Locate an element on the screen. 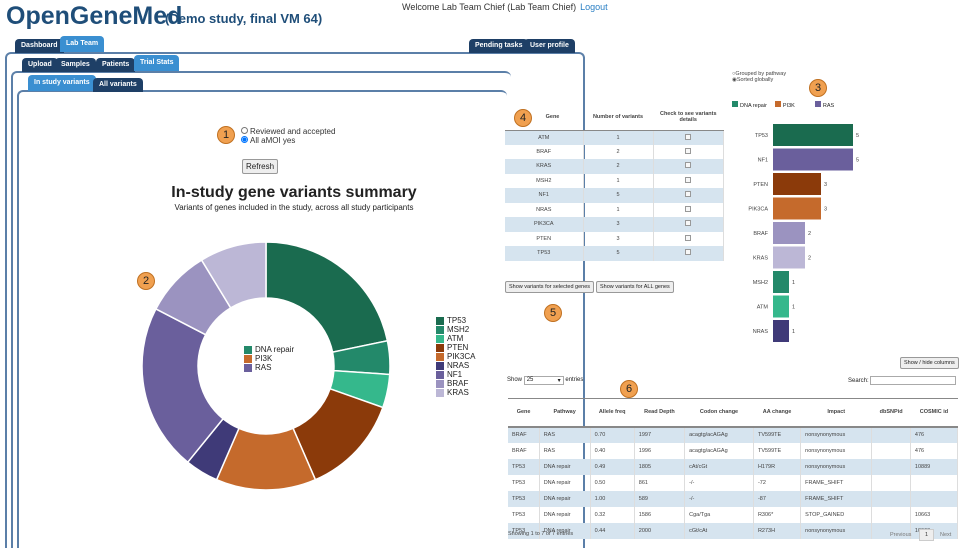 This screenshot has width=970, height=548. table-cell: R273H is located at coordinates (777, 530).